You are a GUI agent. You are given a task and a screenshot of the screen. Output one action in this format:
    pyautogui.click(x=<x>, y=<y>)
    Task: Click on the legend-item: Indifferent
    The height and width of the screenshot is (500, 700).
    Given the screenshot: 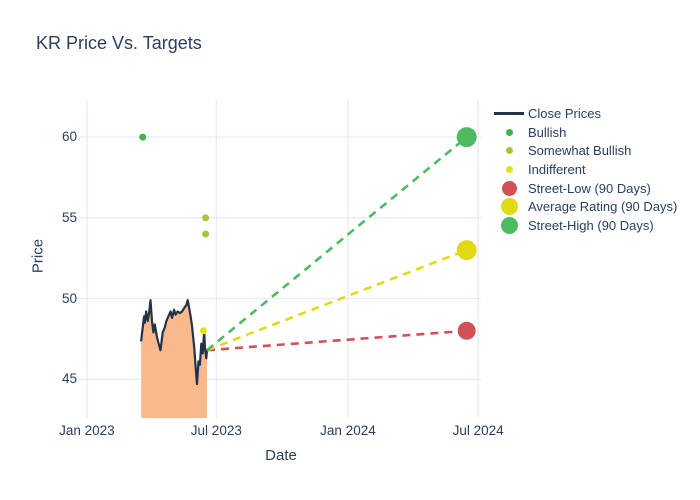 What is the action you would take?
    pyautogui.click(x=584, y=169)
    